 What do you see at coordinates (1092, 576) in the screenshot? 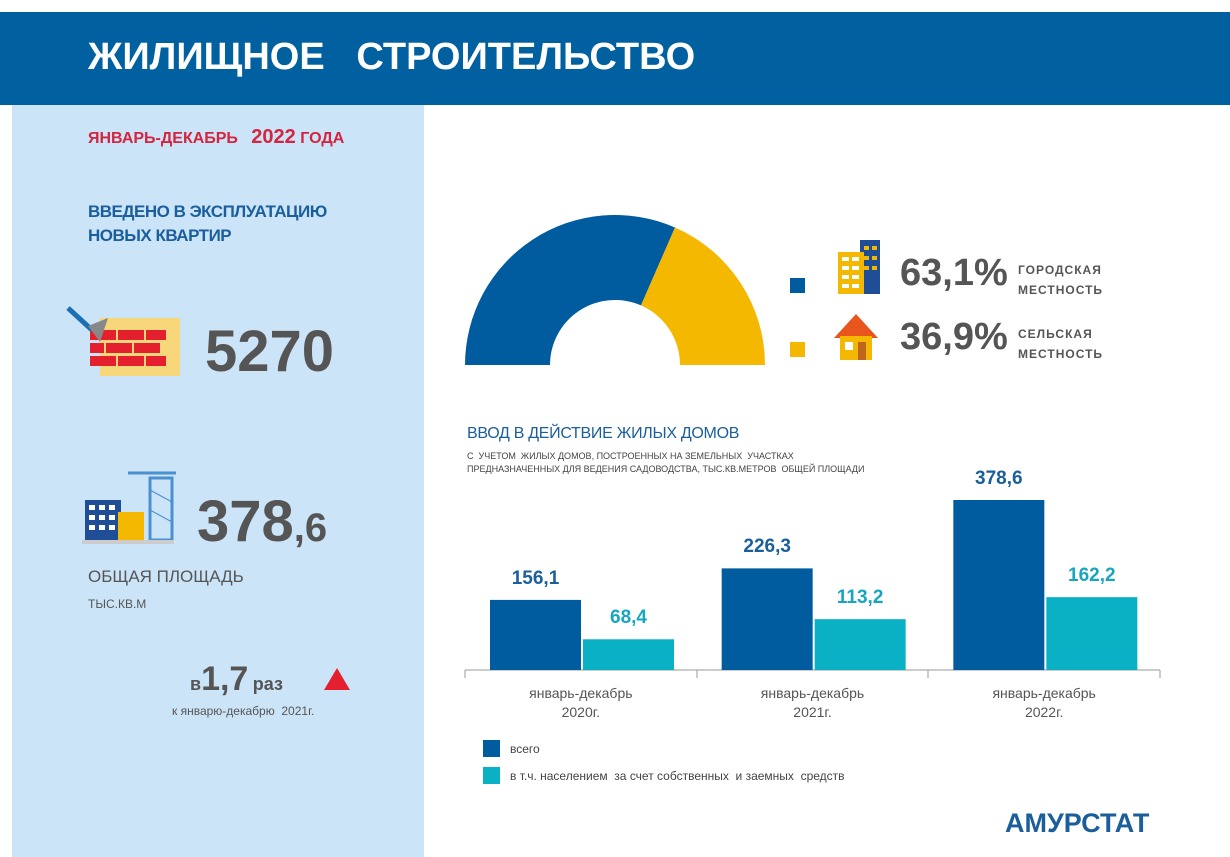
I see `bar-value-label: 162,2` at bounding box center [1092, 576].